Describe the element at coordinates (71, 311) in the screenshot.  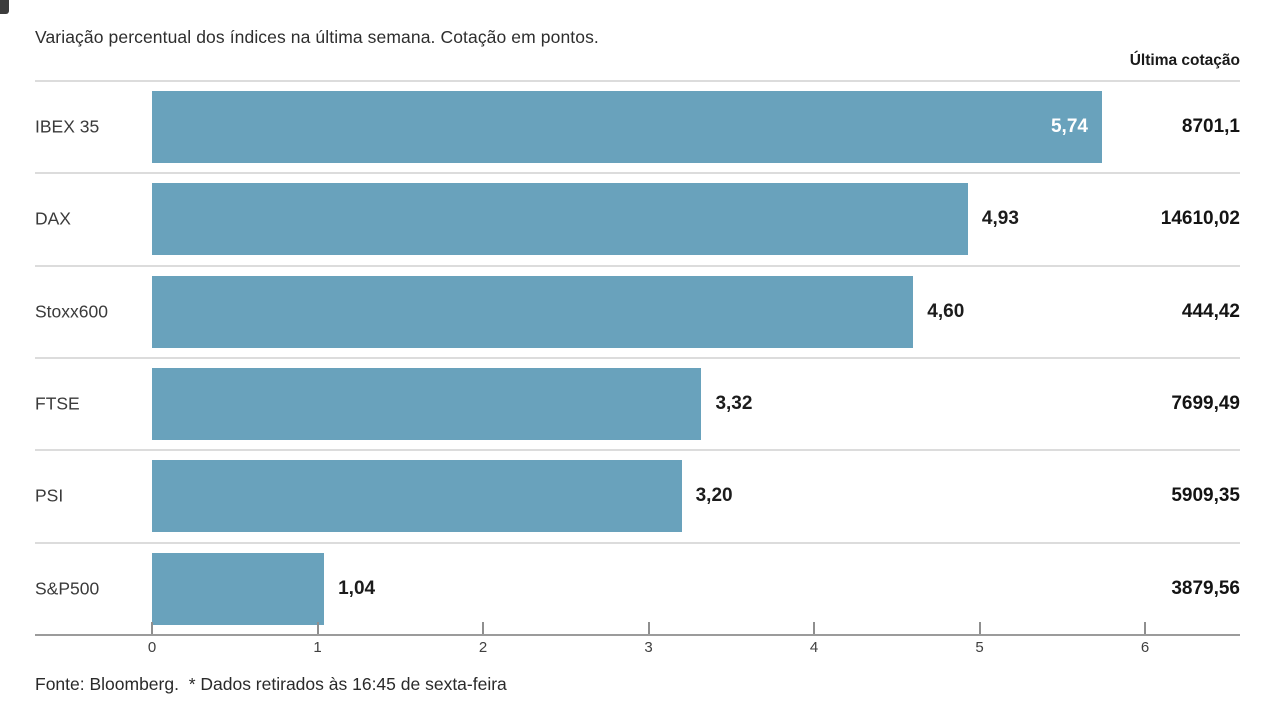
I see `category-label: Stoxx600` at that location.